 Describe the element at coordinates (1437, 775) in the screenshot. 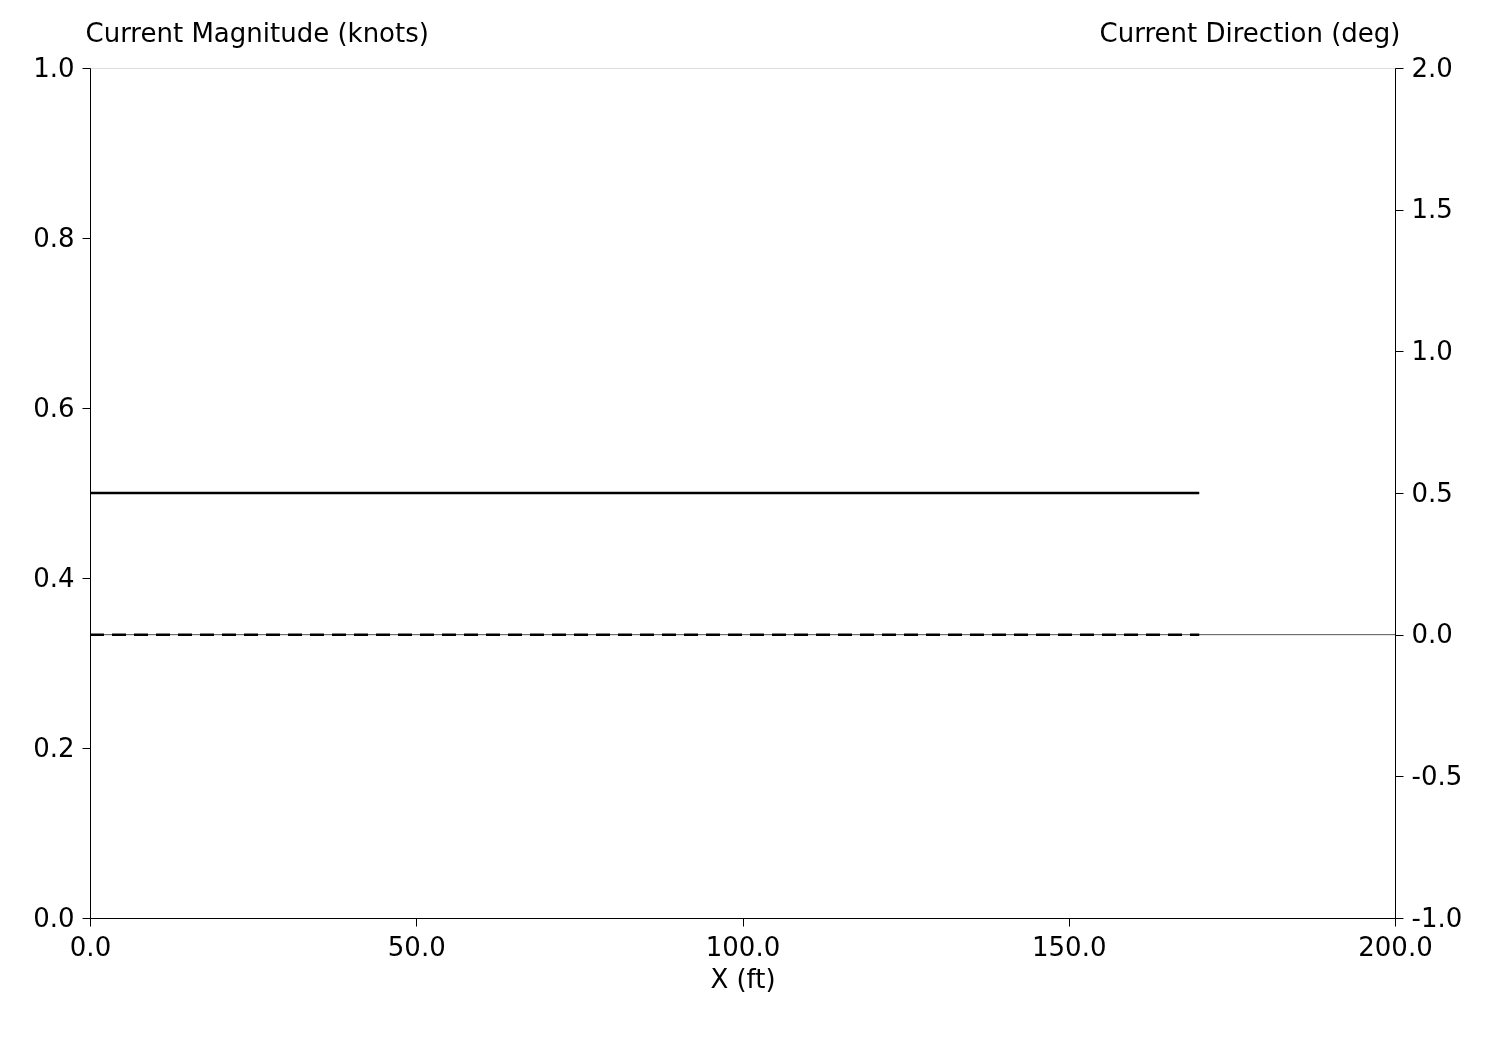

I see `y2-tick-label: -0.5` at that location.